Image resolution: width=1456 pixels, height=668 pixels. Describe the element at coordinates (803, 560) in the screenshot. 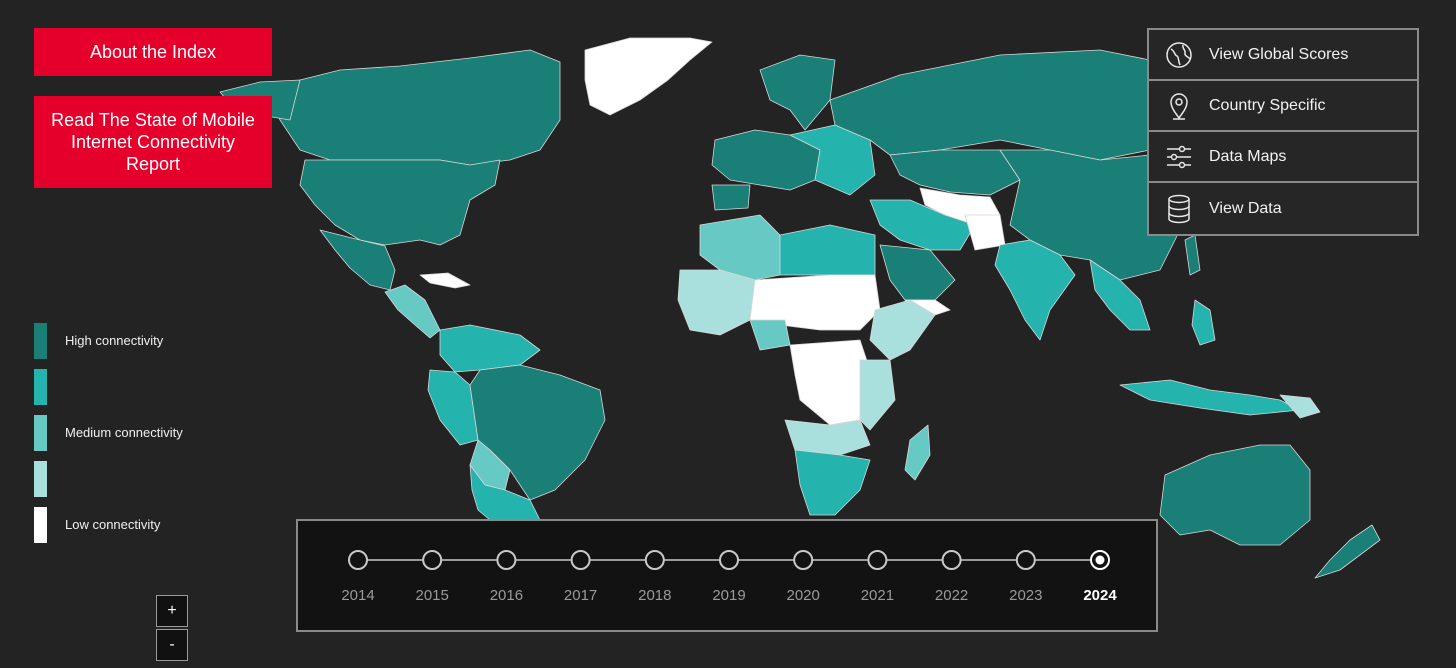

I see `timeline-dot-2020` at that location.